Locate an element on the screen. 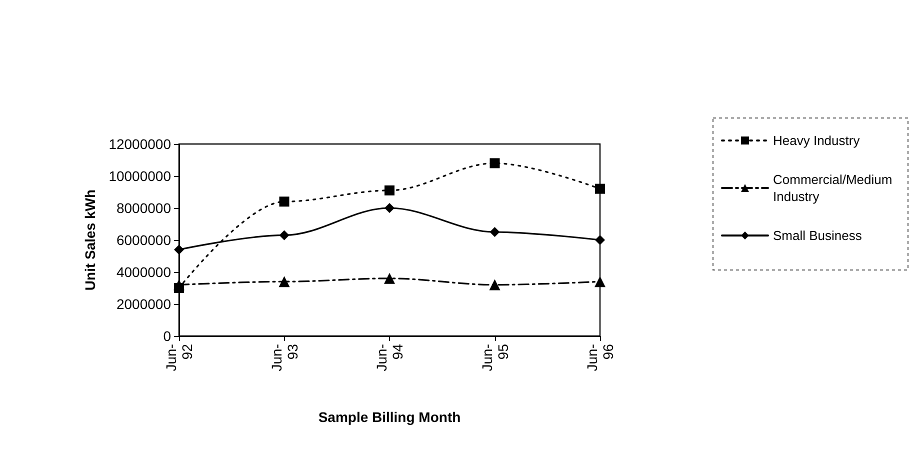 This screenshot has height=472, width=914. y-tick-label: 6000000 is located at coordinates (144, 240).